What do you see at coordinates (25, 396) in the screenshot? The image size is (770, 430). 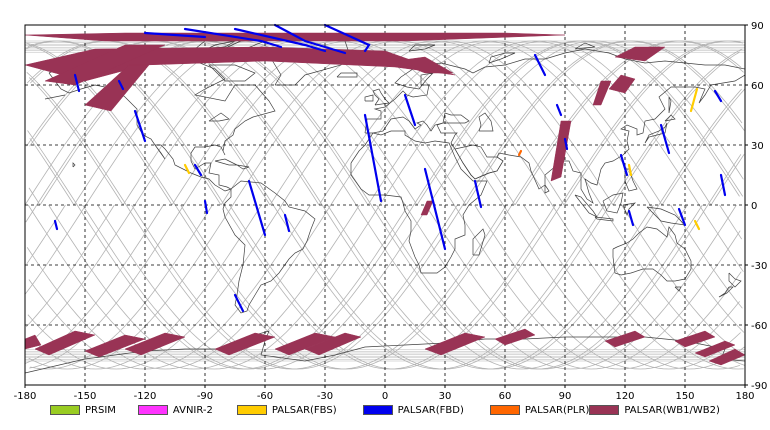 I see `x-tick-label: -180` at bounding box center [25, 396].